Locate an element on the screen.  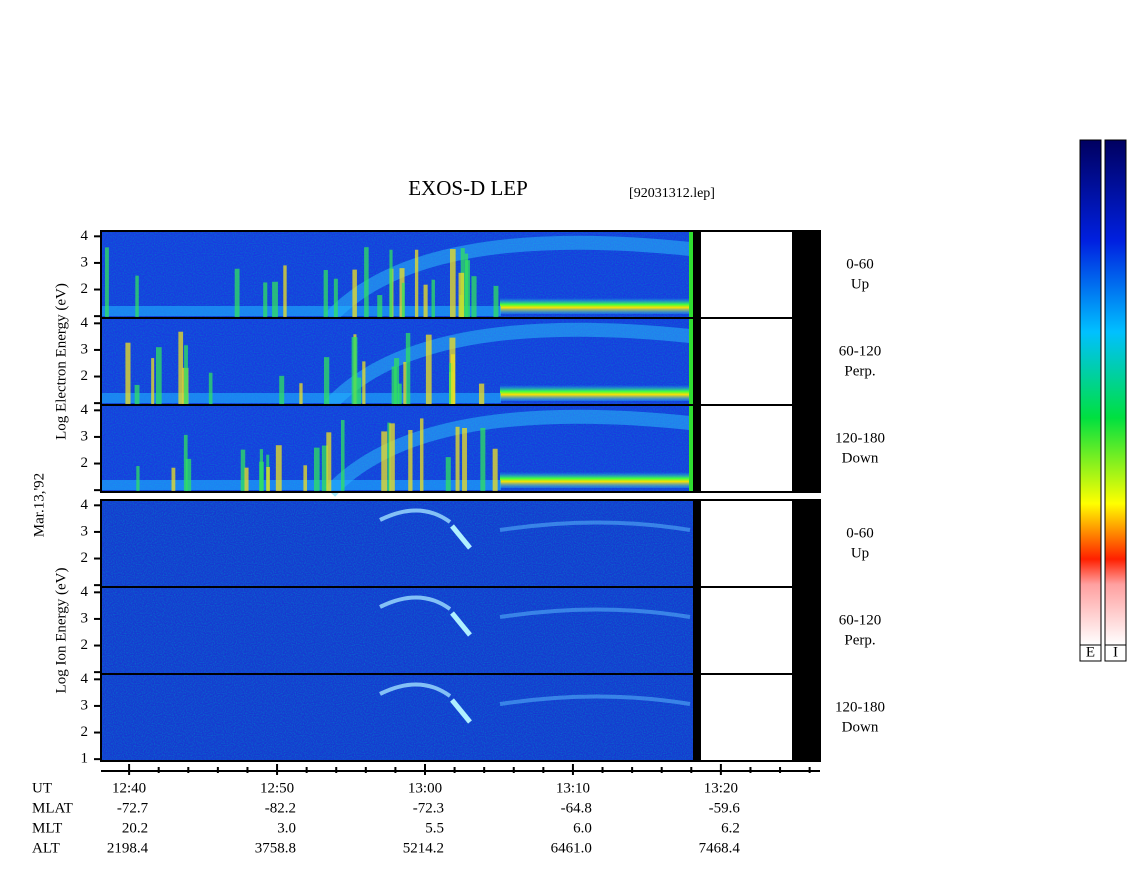
ephemeris-value: -59.6 is located at coordinates (725, 808).